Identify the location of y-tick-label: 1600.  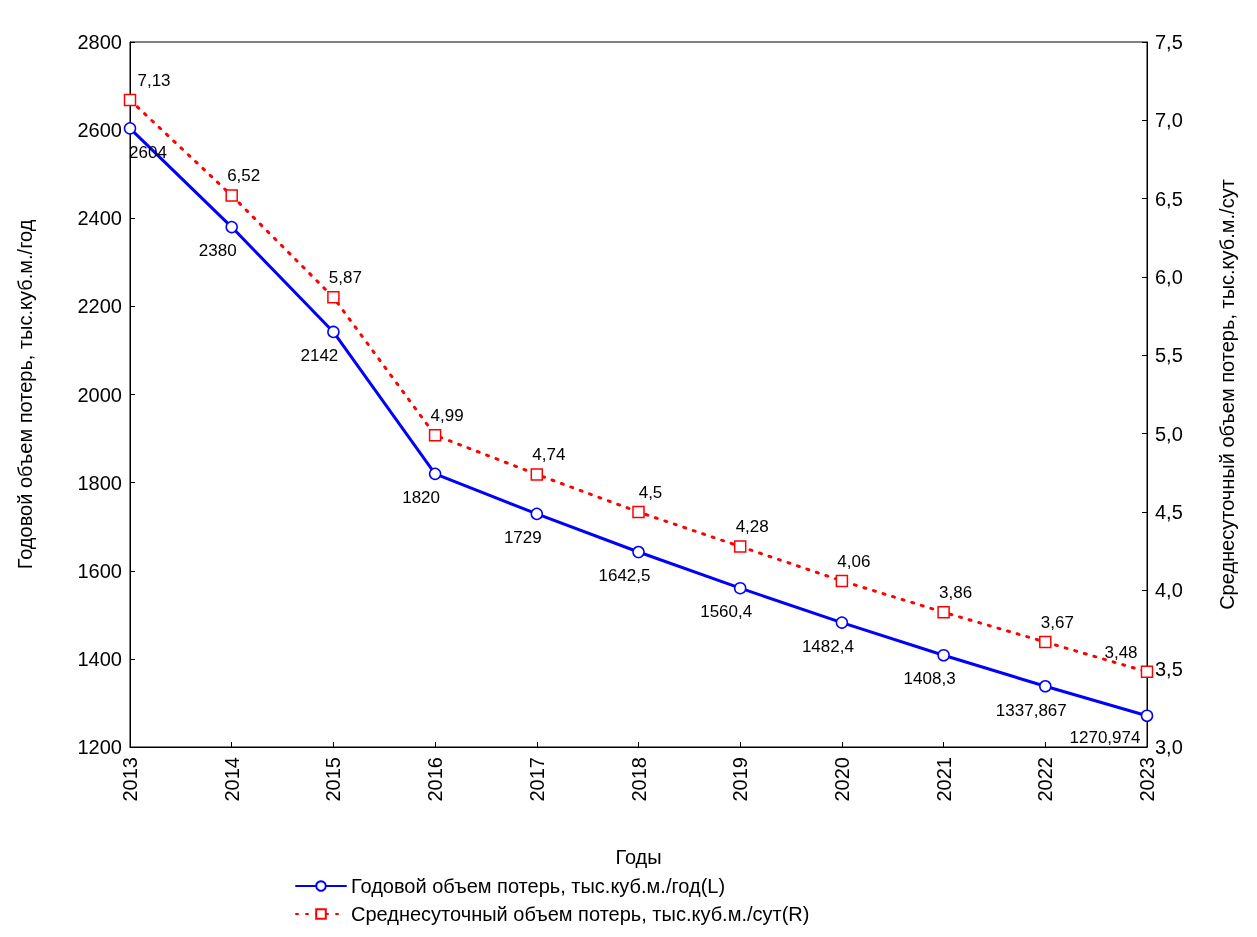
(99, 570).